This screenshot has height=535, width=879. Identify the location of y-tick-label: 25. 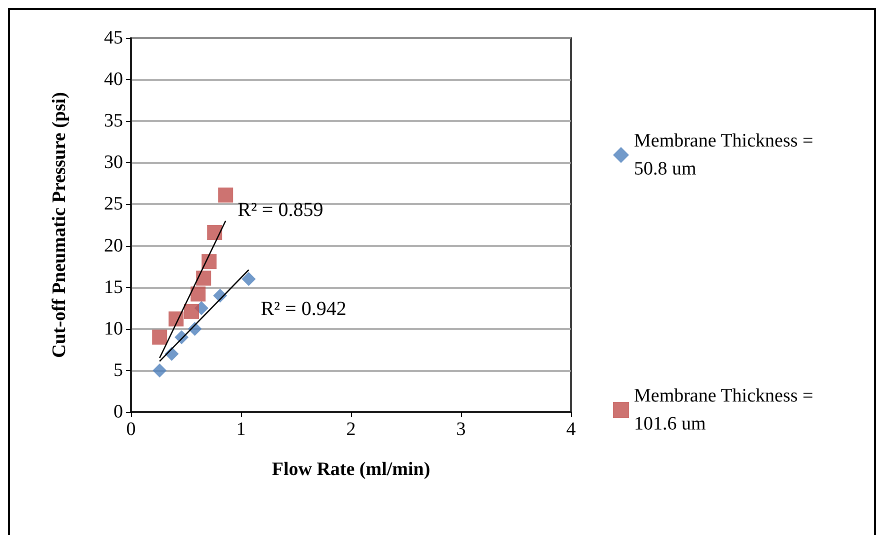
(113, 204).